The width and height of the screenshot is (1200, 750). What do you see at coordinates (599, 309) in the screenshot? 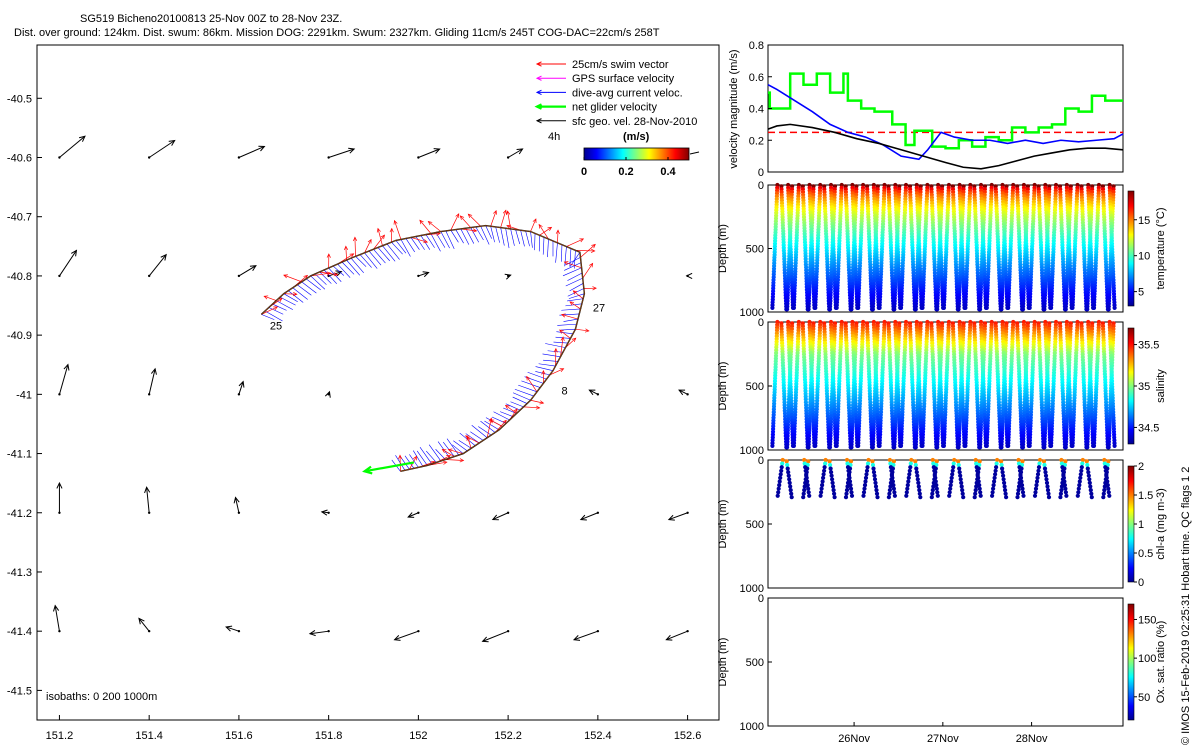
I see `day-label: 27` at bounding box center [599, 309].